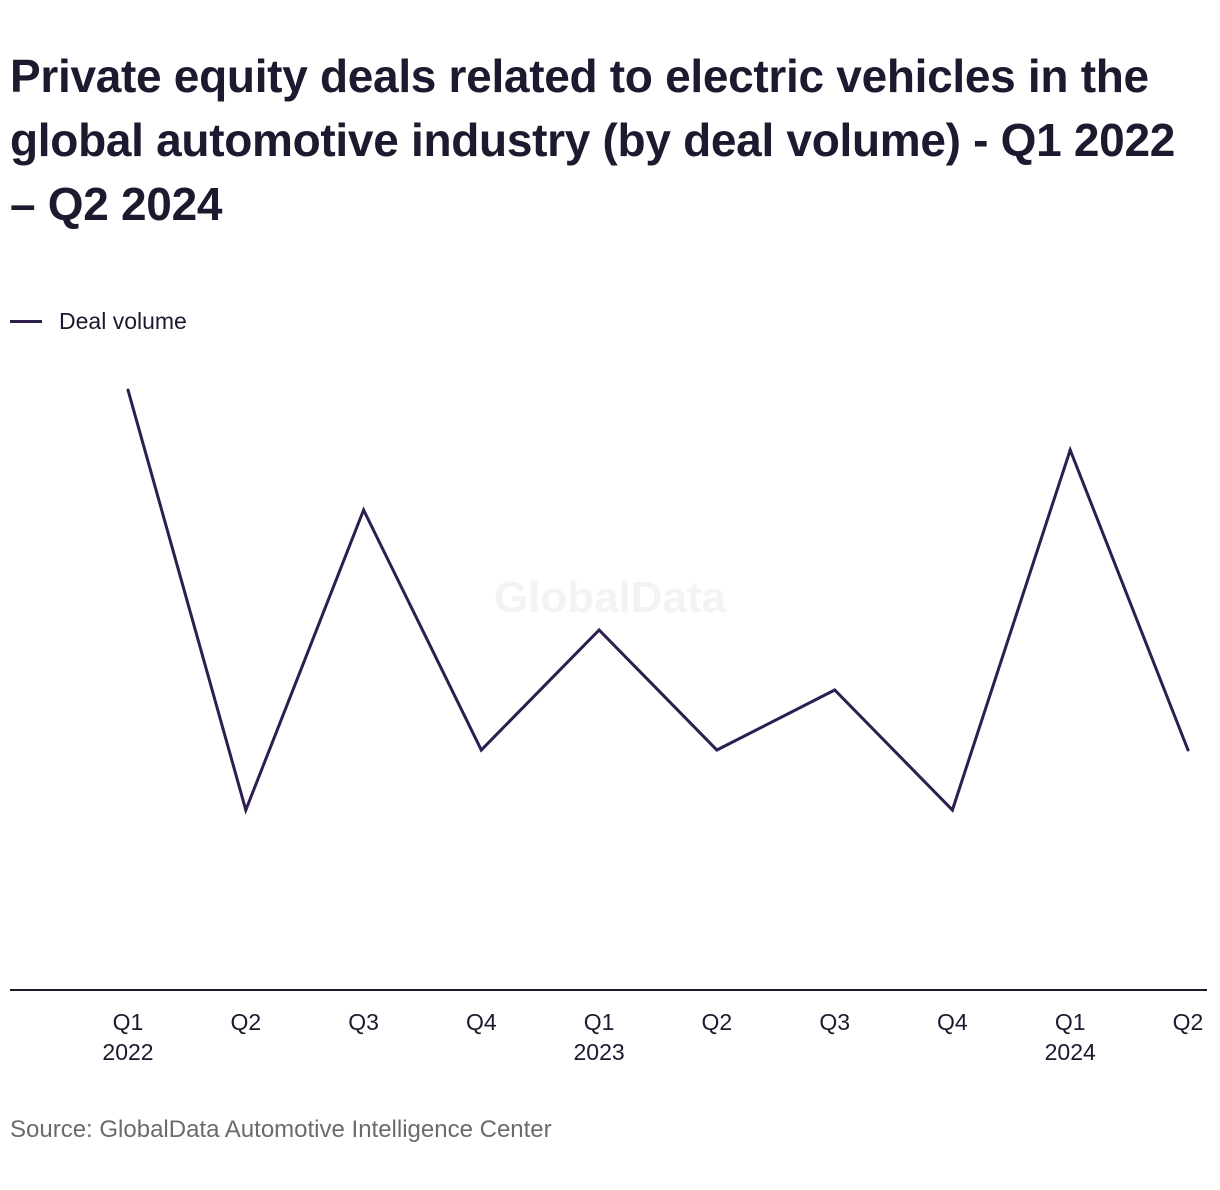  Describe the element at coordinates (127, 1052) in the screenshot. I see `x-tick-label-year: 2022` at that location.